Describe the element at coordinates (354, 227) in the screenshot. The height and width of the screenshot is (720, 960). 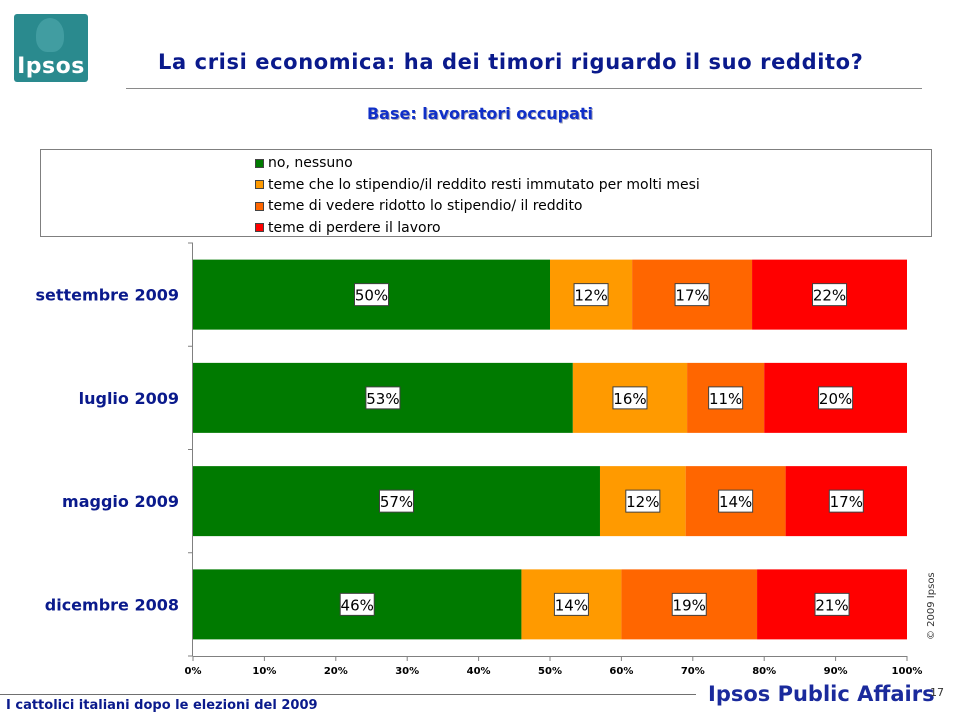
I see `legend-label: teme di perdere il lavoro` at that location.